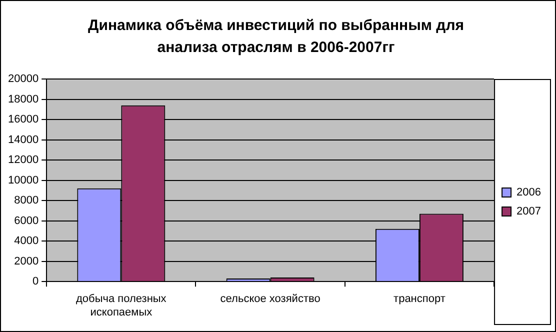 The width and height of the screenshot is (556, 332). What do you see at coordinates (26, 220) in the screenshot?
I see `y-tick-label: 6000` at bounding box center [26, 220].